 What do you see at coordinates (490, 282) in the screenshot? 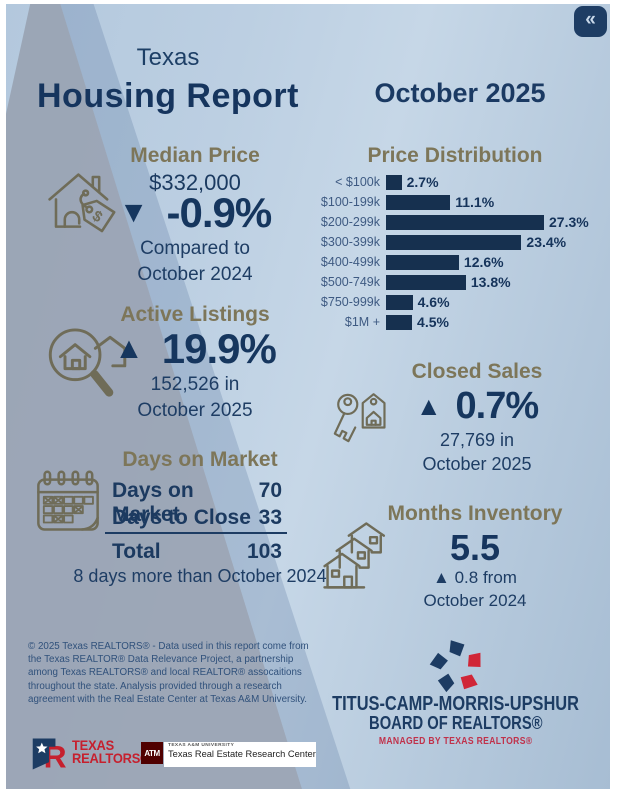
I see `chart-value-label: 13.8%` at bounding box center [490, 282].